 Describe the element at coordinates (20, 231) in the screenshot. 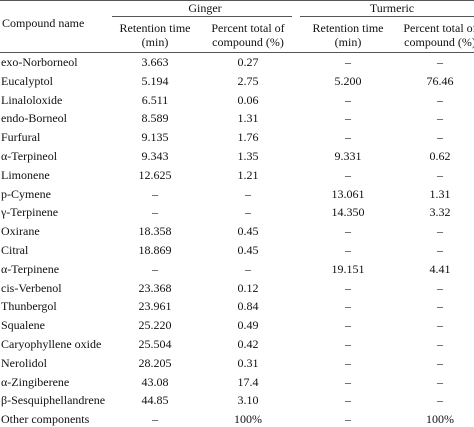

I see `compound-name: Oxirane` at that location.